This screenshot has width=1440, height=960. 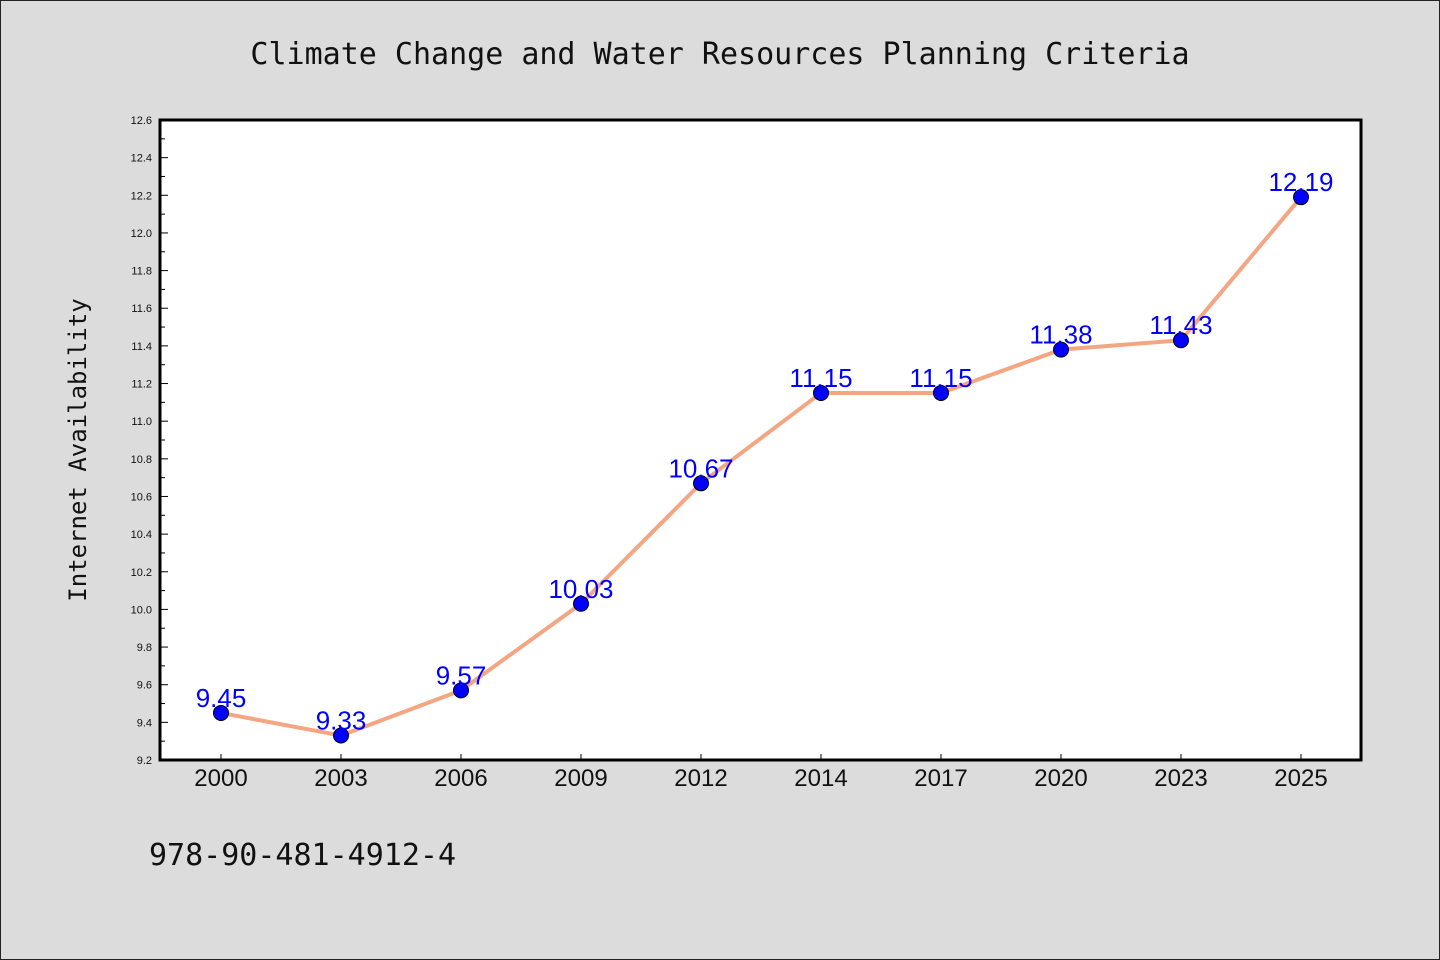 I want to click on y-tick-label: 10.0, so click(x=141, y=610).